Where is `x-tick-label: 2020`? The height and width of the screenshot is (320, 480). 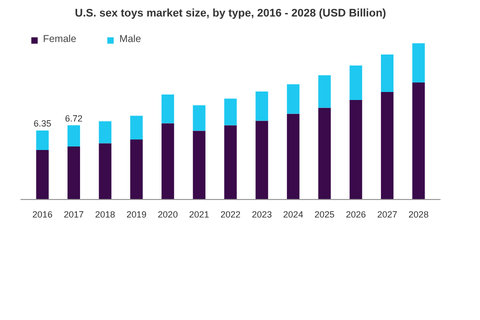
x-tick-label: 2020 is located at coordinates (168, 215).